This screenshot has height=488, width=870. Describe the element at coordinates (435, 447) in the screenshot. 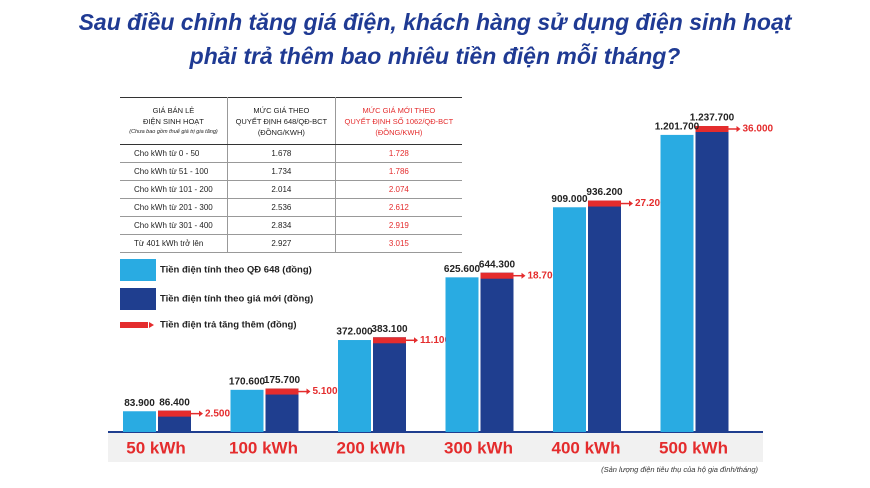

I see `category-band` at that location.